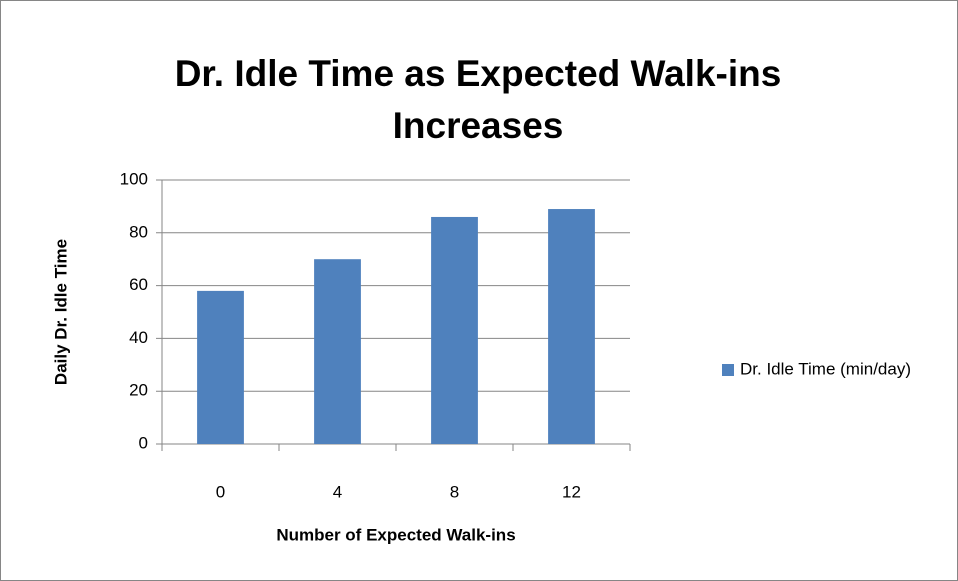 The width and height of the screenshot is (958, 581). What do you see at coordinates (143, 442) in the screenshot?
I see `y-tick-label: 0` at bounding box center [143, 442].